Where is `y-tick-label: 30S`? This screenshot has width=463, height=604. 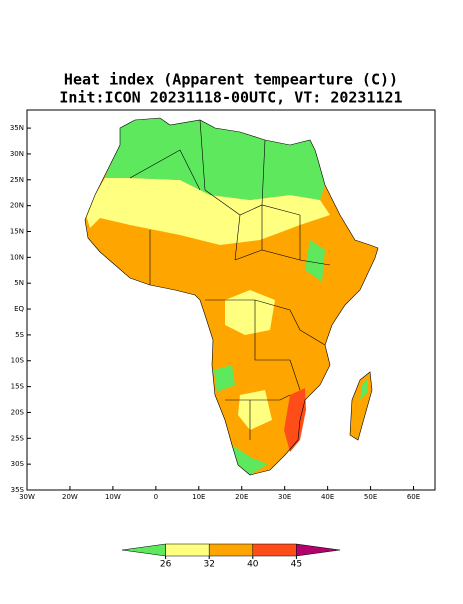
y-tick-label: 30S is located at coordinates (18, 464).